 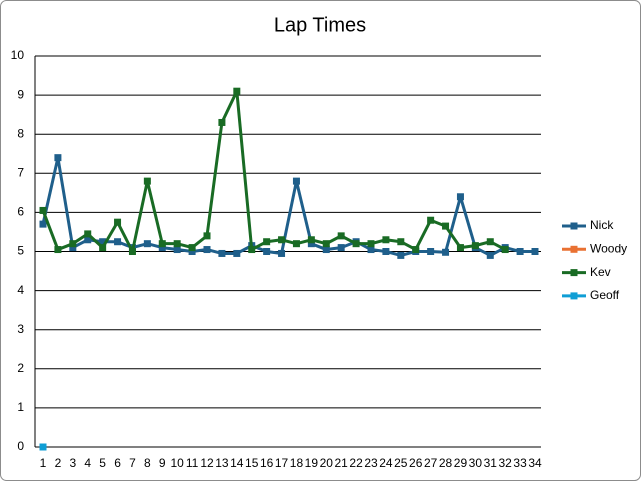 I want to click on x-tick-label: 20, so click(x=327, y=463).